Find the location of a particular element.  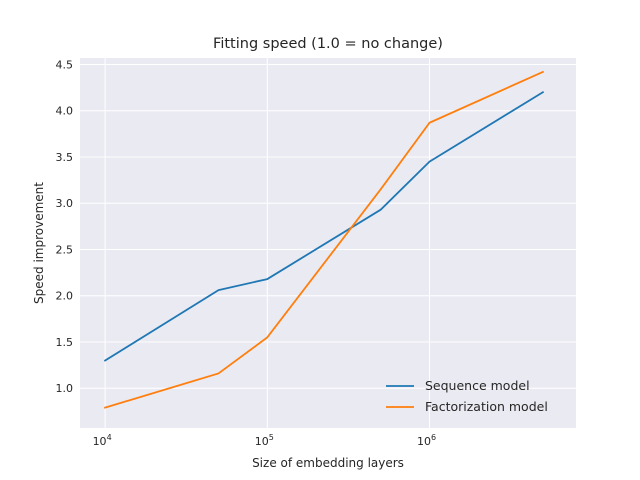

y-axis-label: Speed improvement is located at coordinates (39, 243).